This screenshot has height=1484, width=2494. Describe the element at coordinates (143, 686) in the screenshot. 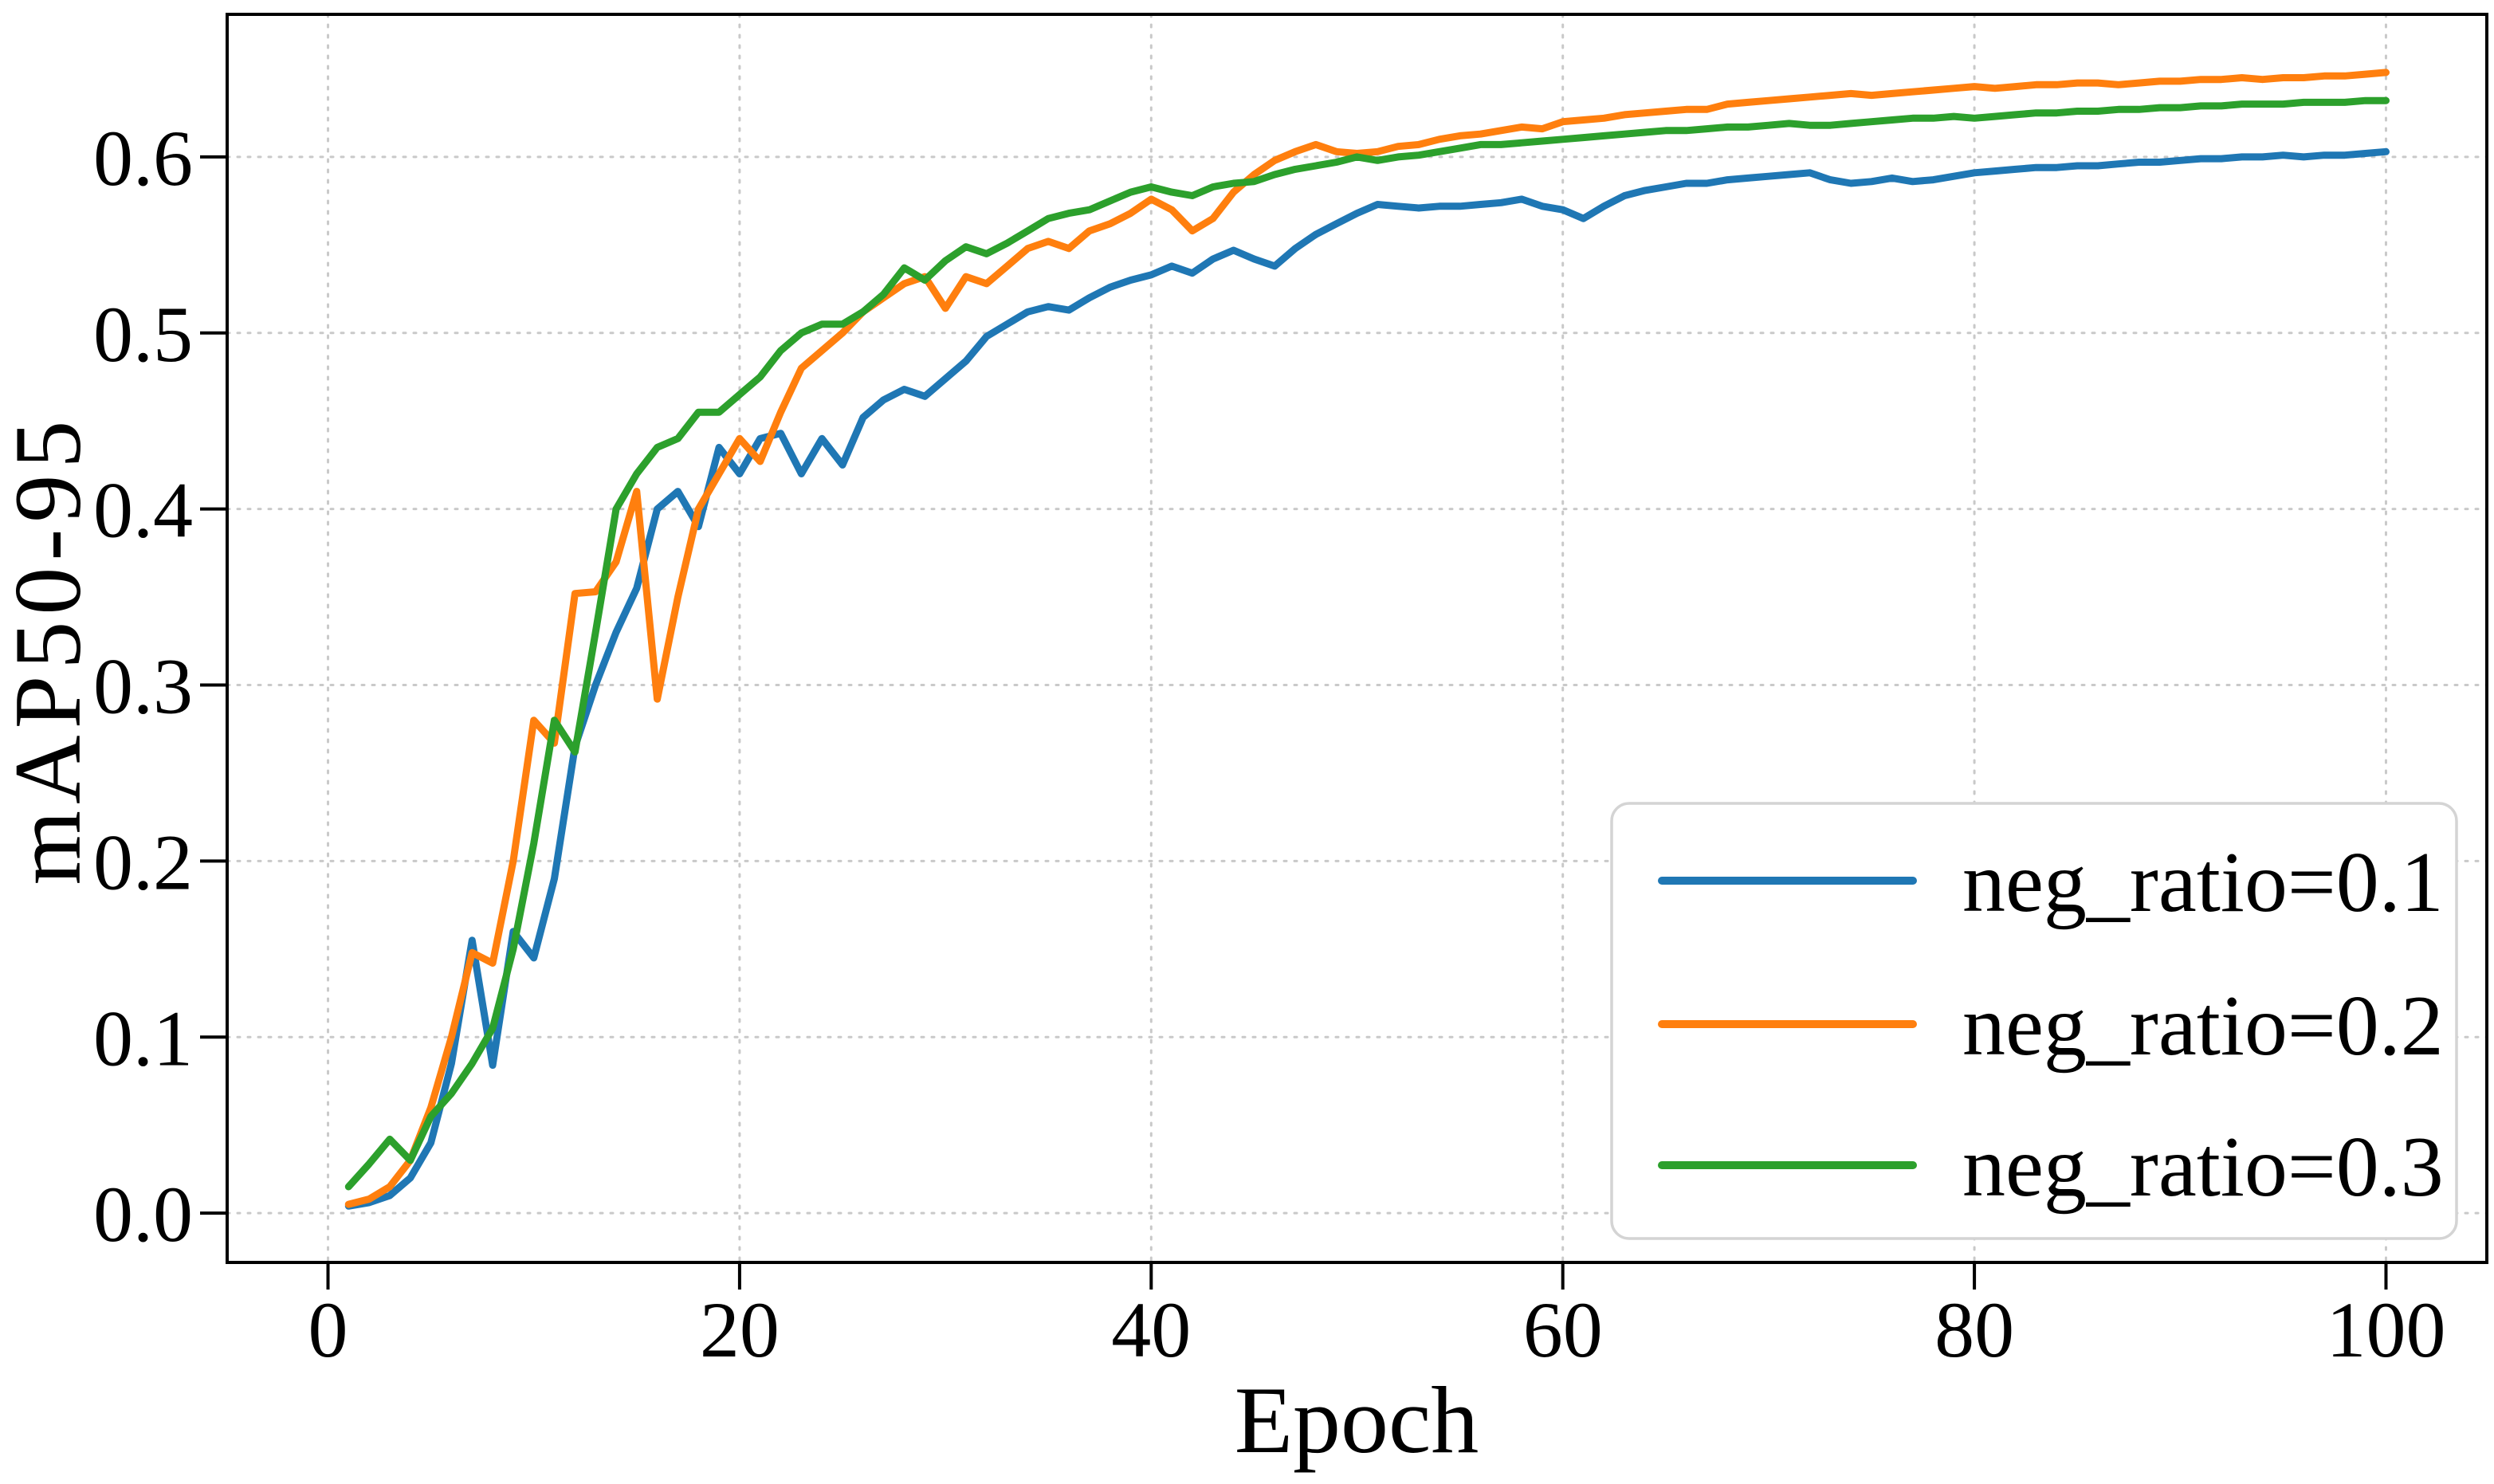

I see `y-tick-label: 0.3` at that location.